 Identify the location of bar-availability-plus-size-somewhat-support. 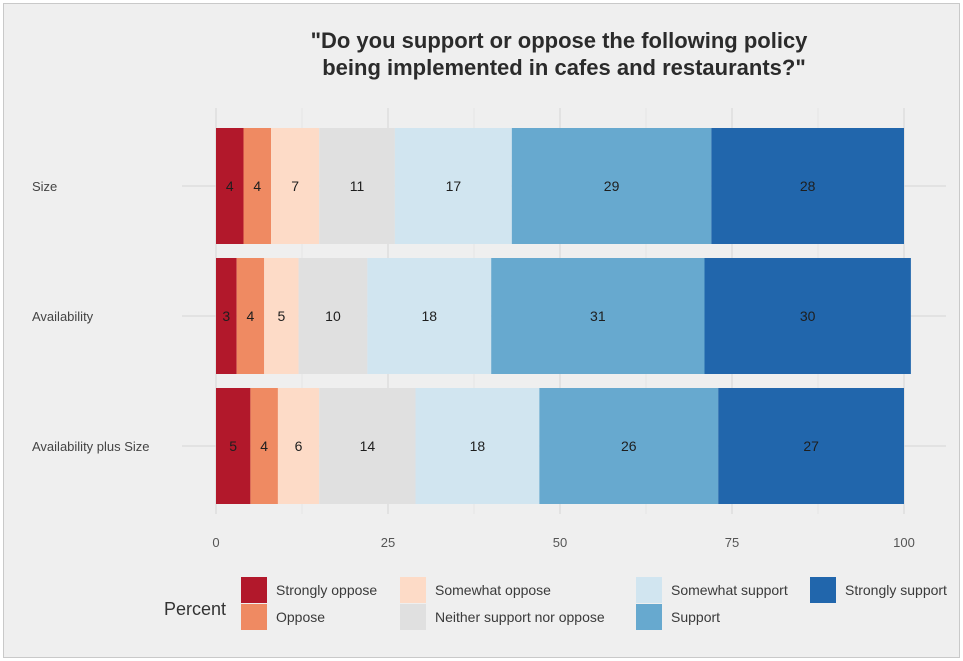
(477, 446).